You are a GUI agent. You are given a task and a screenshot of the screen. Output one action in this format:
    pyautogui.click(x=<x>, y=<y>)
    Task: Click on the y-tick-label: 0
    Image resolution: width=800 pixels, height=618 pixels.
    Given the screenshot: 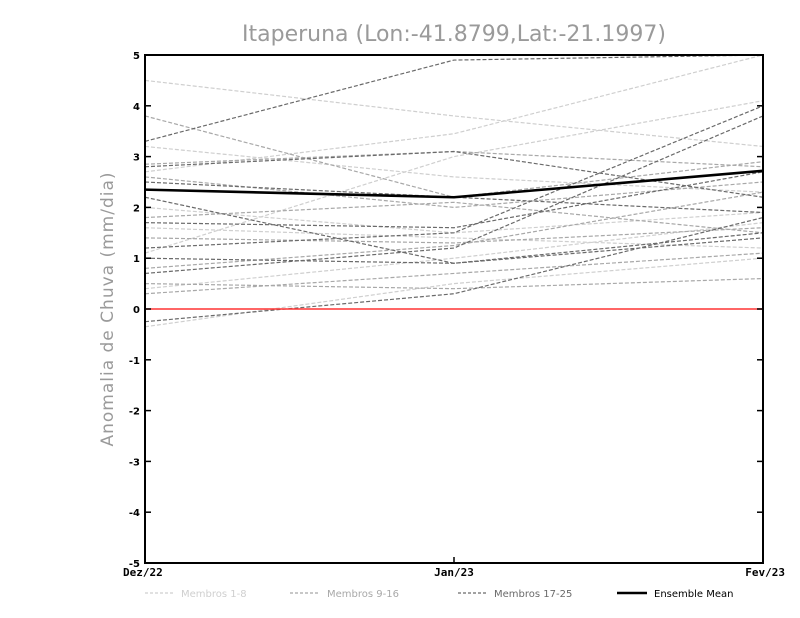 What is the action you would take?
    pyautogui.click(x=136, y=310)
    